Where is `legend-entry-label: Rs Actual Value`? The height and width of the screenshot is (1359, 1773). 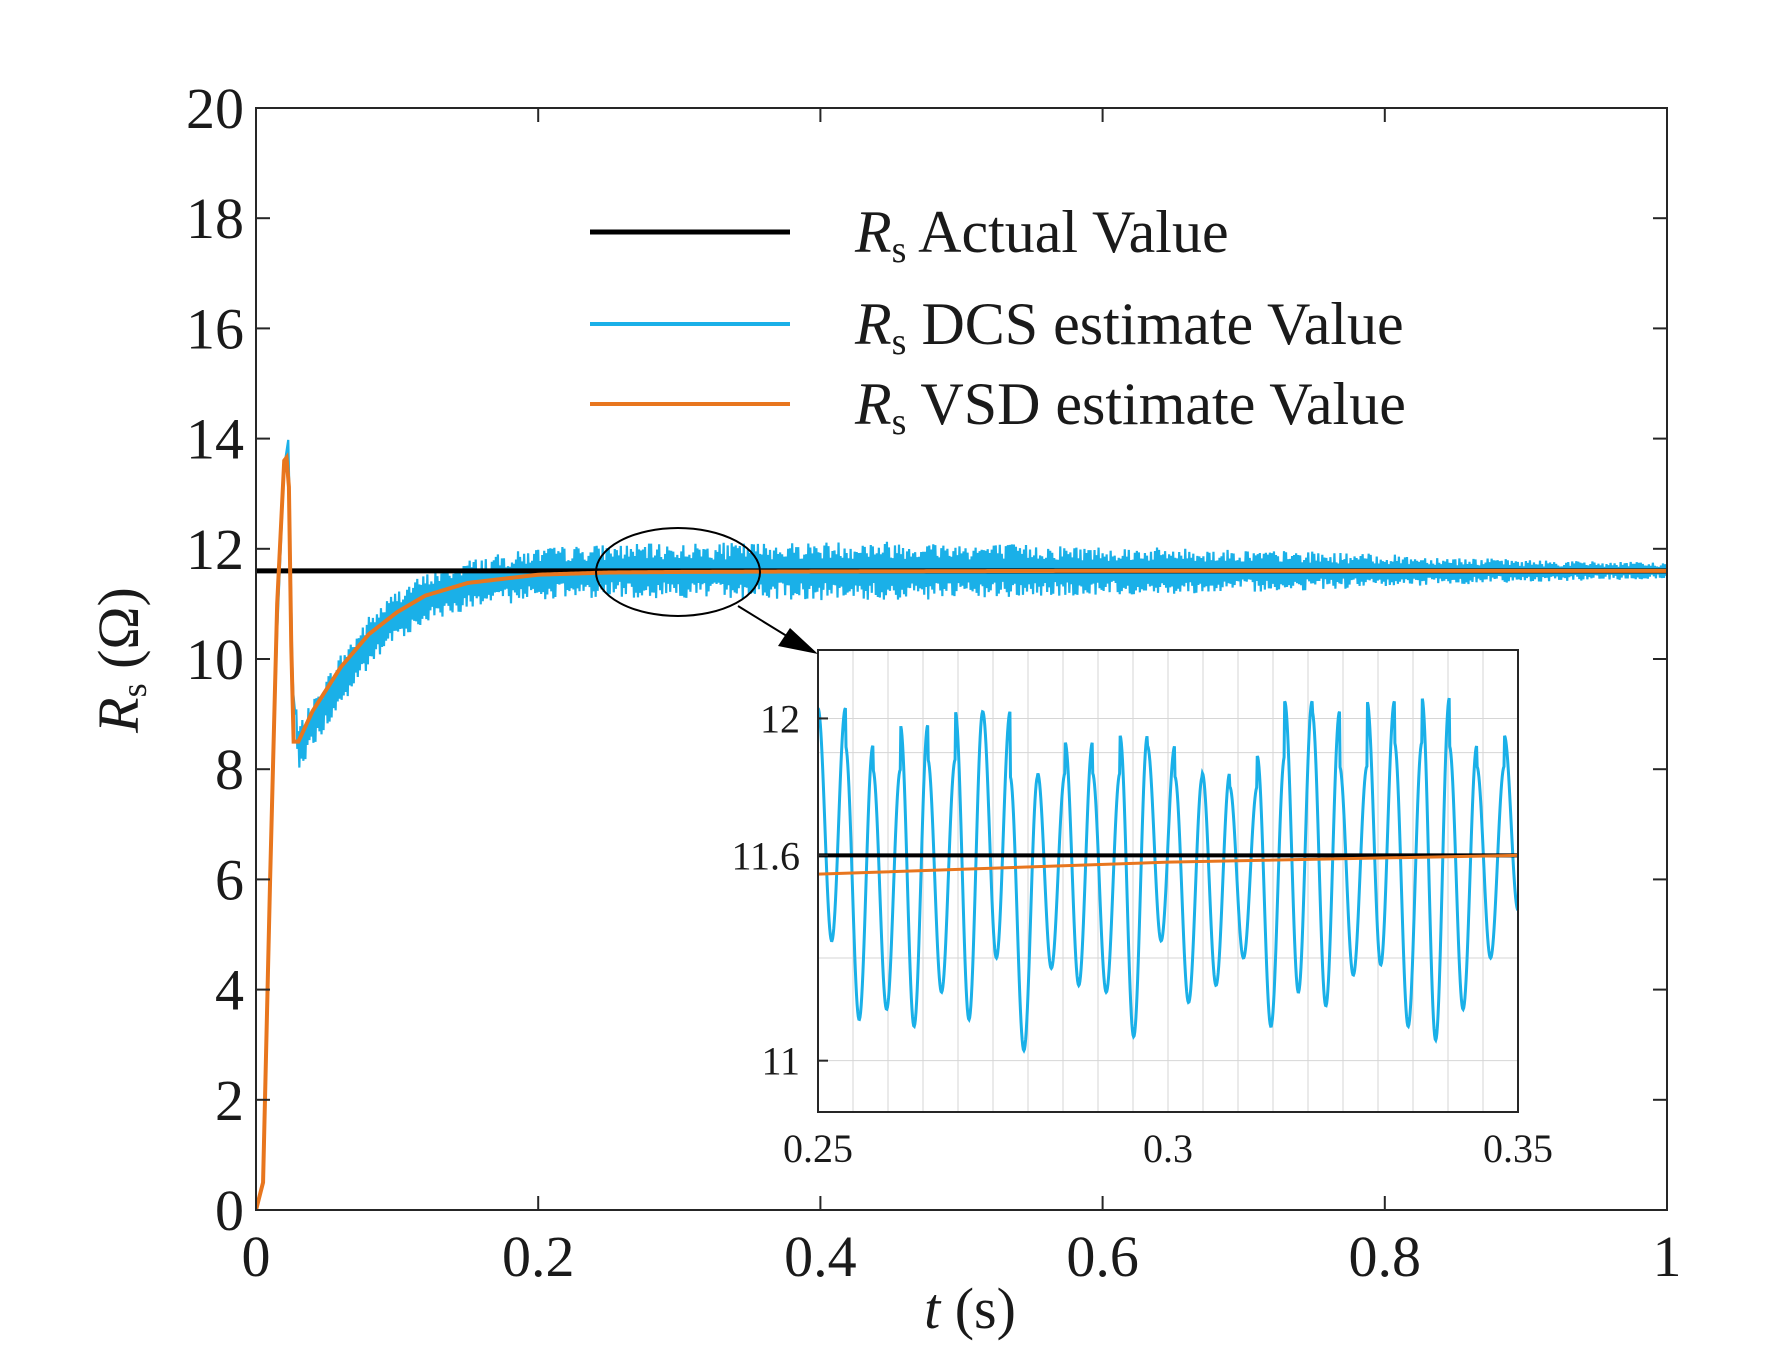
legend-entry-label: Rs Actual Value is located at coordinates (1041, 235).